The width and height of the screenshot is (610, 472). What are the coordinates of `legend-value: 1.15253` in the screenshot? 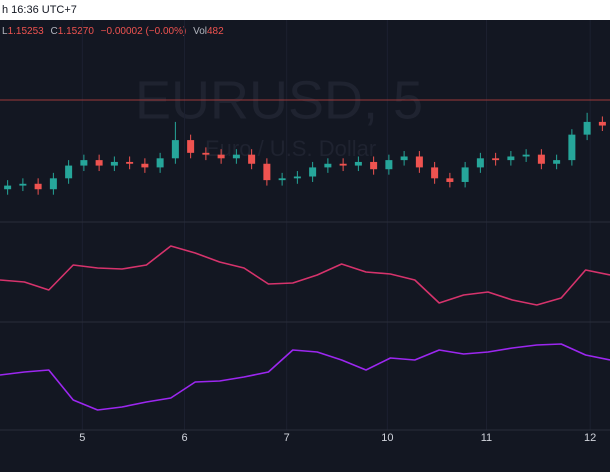 It's located at (26, 31).